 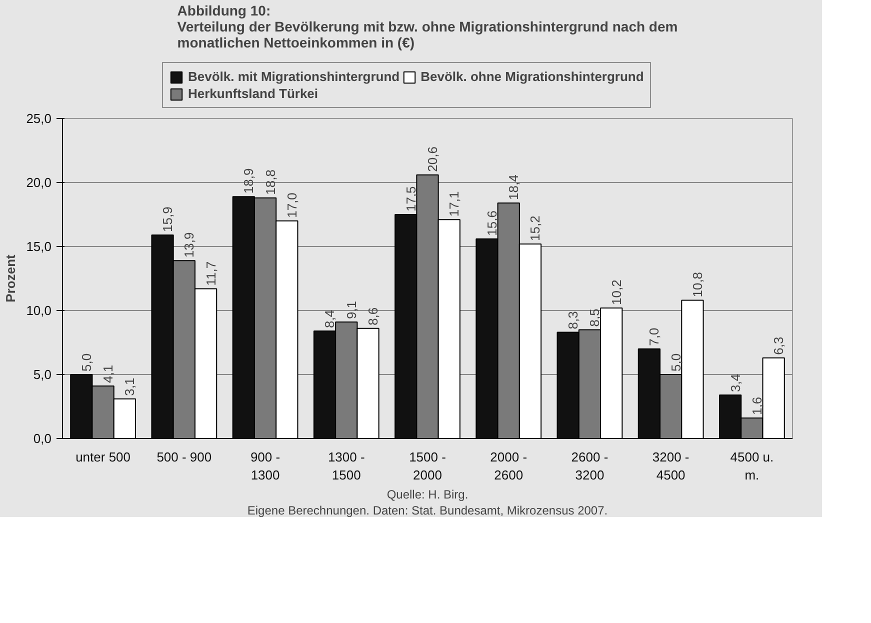 I want to click on data-label: 15,9, so click(x=168, y=219).